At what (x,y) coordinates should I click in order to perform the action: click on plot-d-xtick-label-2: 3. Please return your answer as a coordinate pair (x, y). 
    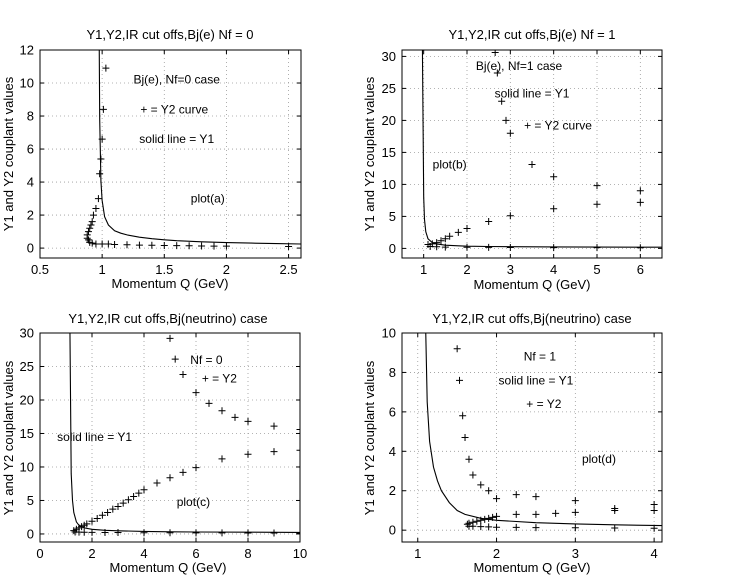
    Looking at the image, I should click on (575, 553).